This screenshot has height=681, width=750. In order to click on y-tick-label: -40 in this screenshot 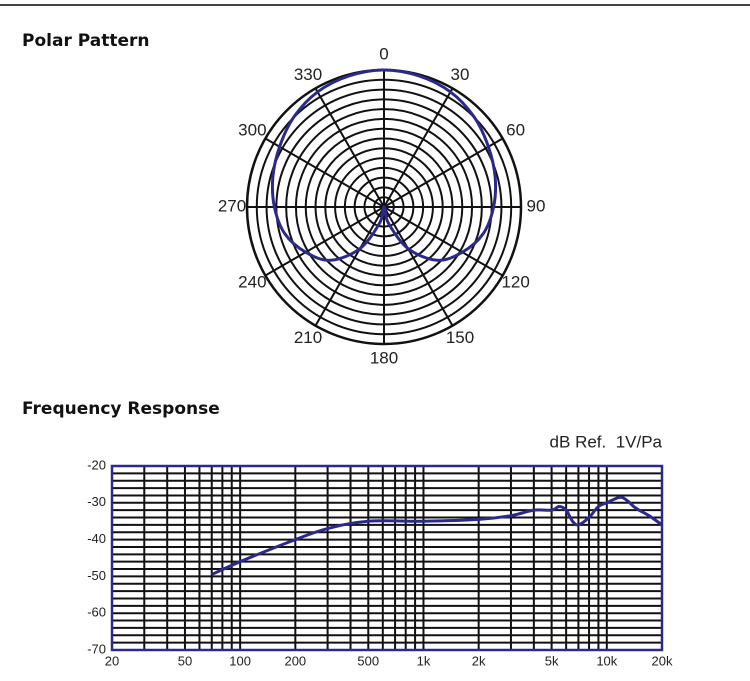, I will do `click(96, 538)`.